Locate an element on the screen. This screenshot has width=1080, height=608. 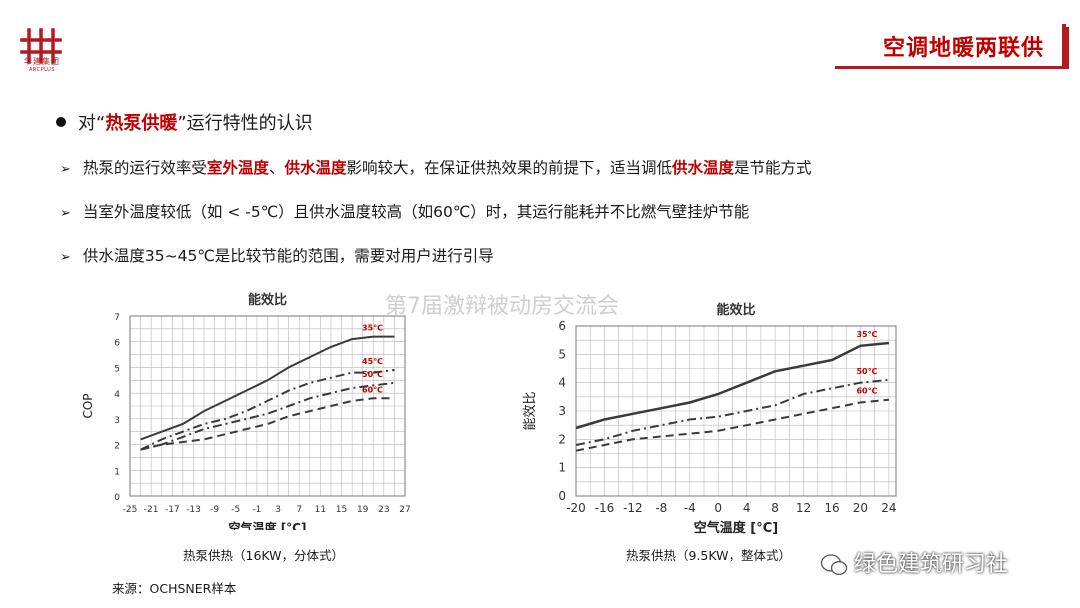
bullet-dot-icon is located at coordinates (61, 122).